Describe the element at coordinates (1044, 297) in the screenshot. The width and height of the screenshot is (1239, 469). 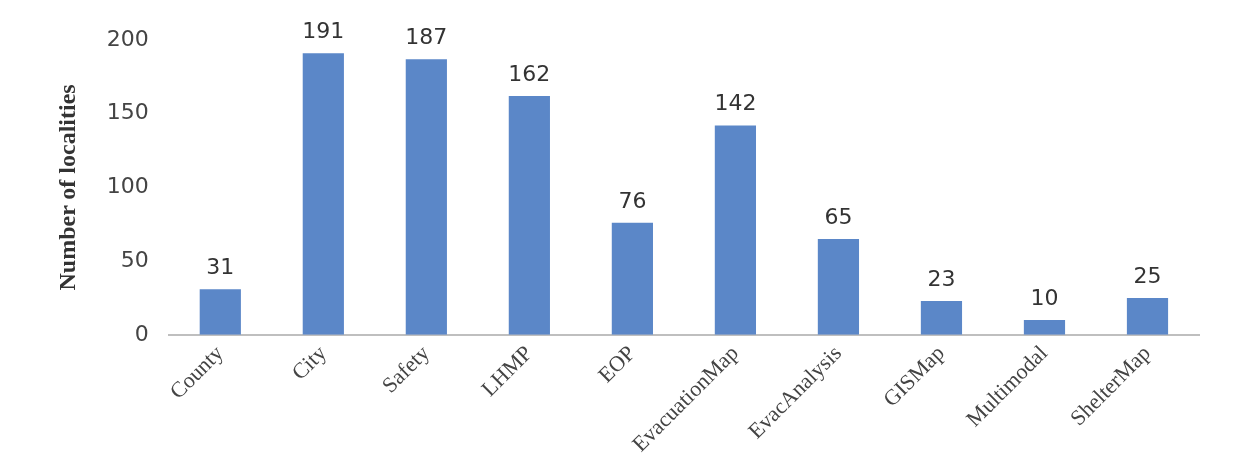
I see `data-label: 10` at that location.